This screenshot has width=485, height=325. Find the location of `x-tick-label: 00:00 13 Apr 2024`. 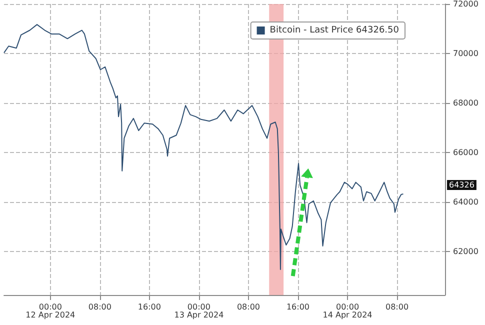

x-tick-label: 00:00 13 Apr 2024 is located at coordinates (199, 311).